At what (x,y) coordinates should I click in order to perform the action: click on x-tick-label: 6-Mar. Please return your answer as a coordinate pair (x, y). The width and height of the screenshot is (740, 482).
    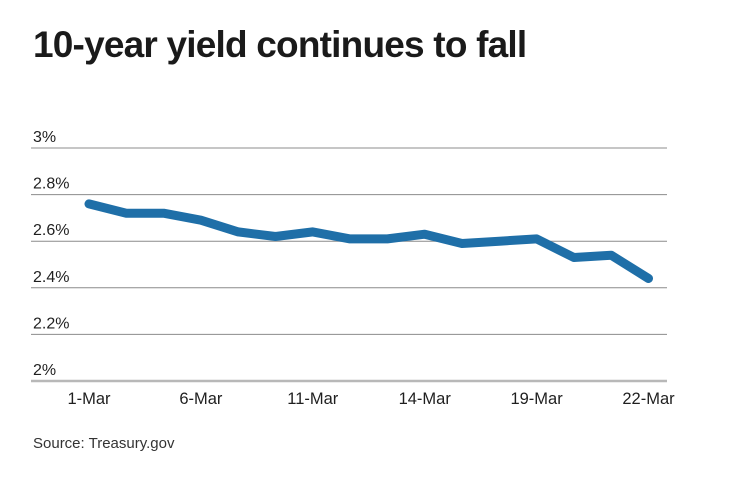
    Looking at the image, I should click on (201, 399).